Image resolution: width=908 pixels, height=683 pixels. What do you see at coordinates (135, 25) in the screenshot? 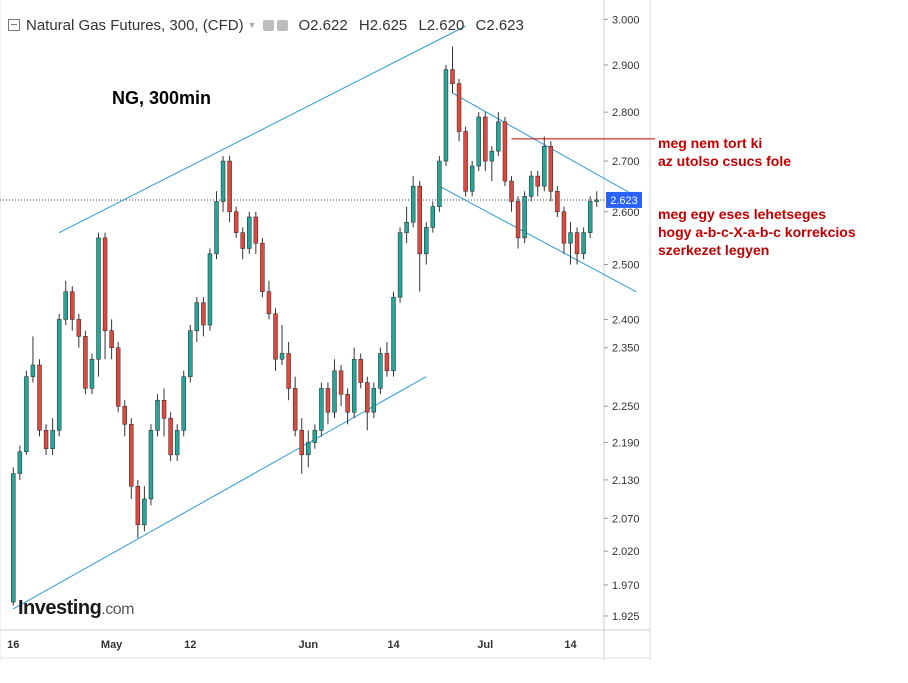
I see `symbol-title: Natural Gas Futures, 300, (CFD)` at bounding box center [135, 25].